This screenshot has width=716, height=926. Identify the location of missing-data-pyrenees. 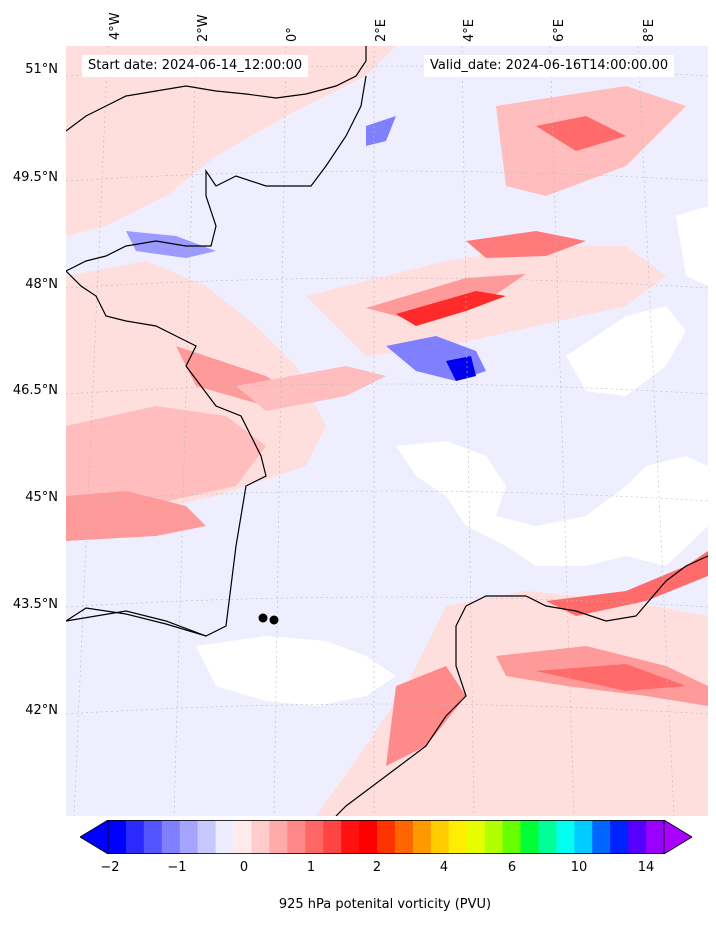
(296, 671).